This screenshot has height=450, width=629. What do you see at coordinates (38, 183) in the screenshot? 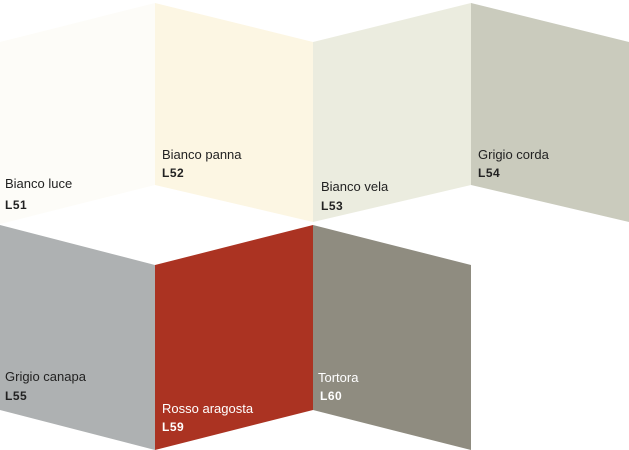
I see `swatch-name: Bianco luce` at bounding box center [38, 183].